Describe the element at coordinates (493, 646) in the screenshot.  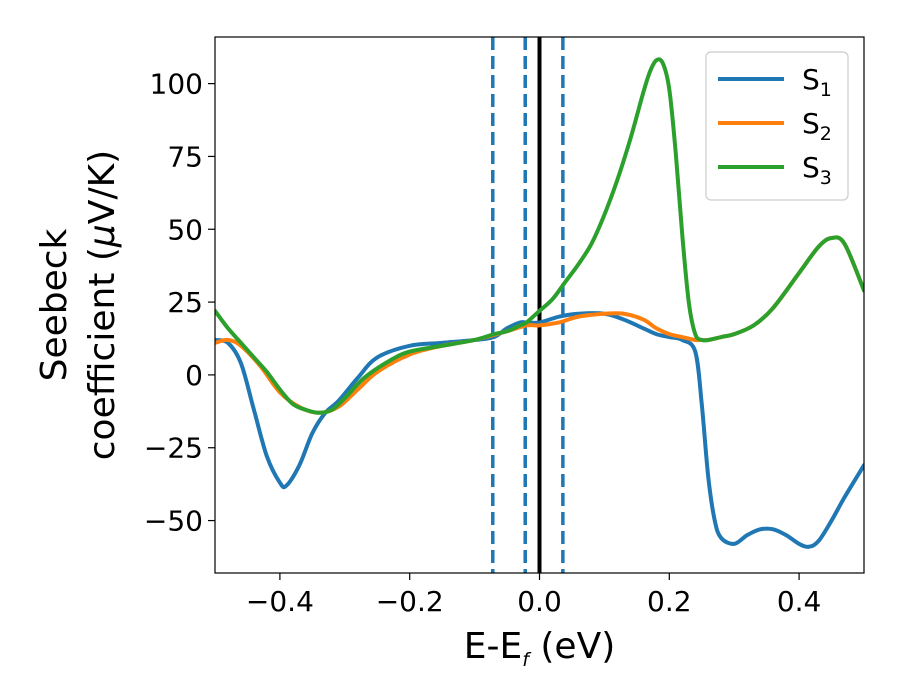
I see `x-axis-label-main: E-E` at that location.